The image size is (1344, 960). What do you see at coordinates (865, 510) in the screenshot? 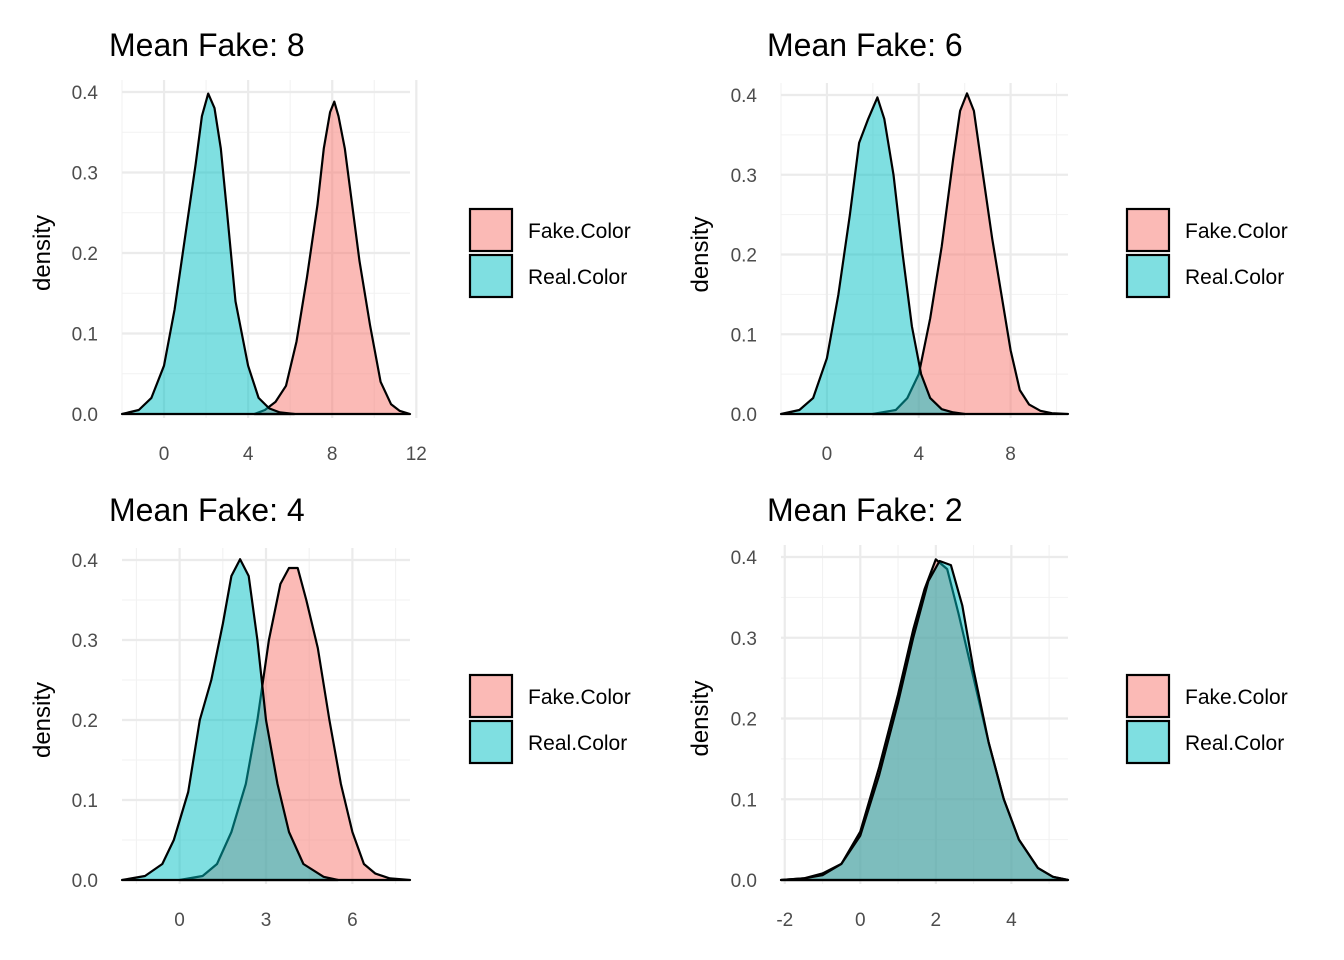
I see `panel-title: Mean Fake: 2` at bounding box center [865, 510].